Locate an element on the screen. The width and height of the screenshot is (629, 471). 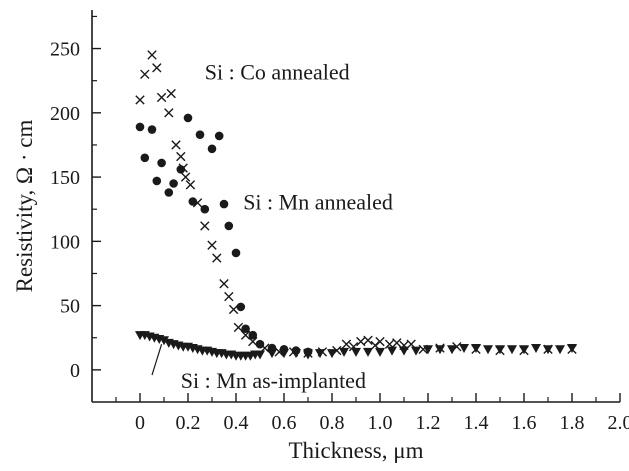
annotation-si-mn-annealed: Si : Mn annealed is located at coordinates (318, 202).